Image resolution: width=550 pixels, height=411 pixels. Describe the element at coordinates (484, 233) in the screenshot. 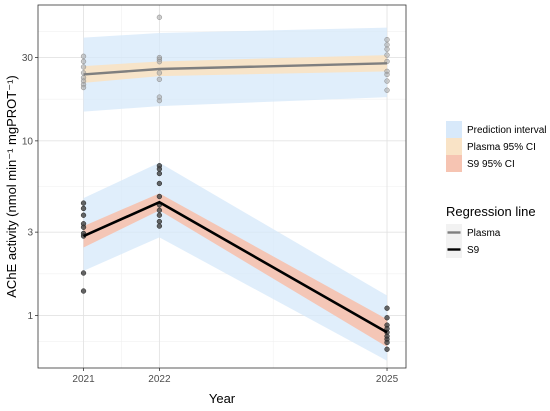

I see `legend-label-plasma: Plasma` at that location.